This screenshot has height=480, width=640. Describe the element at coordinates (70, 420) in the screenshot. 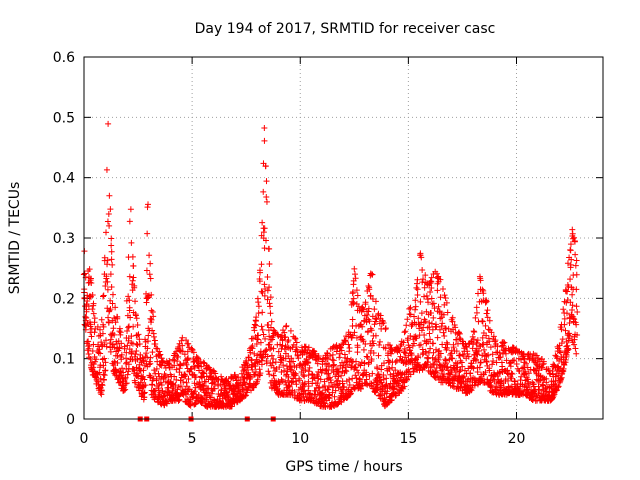

I see `y-tick-label: 0` at that location.